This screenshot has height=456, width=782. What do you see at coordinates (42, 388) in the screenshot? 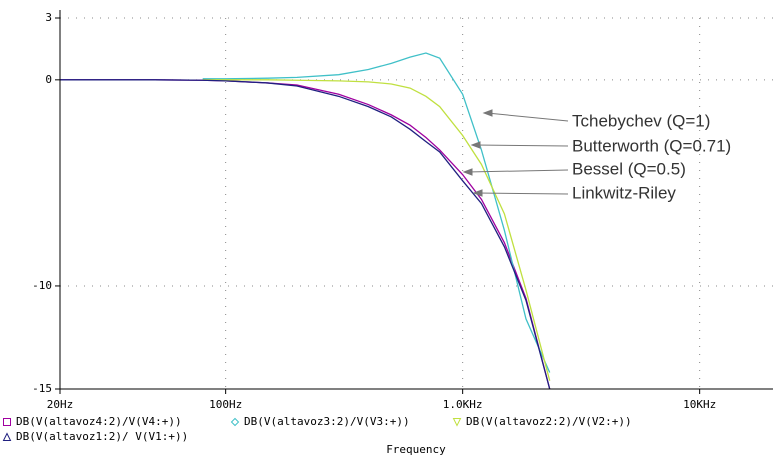
I see `y-tick-label: -15` at bounding box center [42, 388].